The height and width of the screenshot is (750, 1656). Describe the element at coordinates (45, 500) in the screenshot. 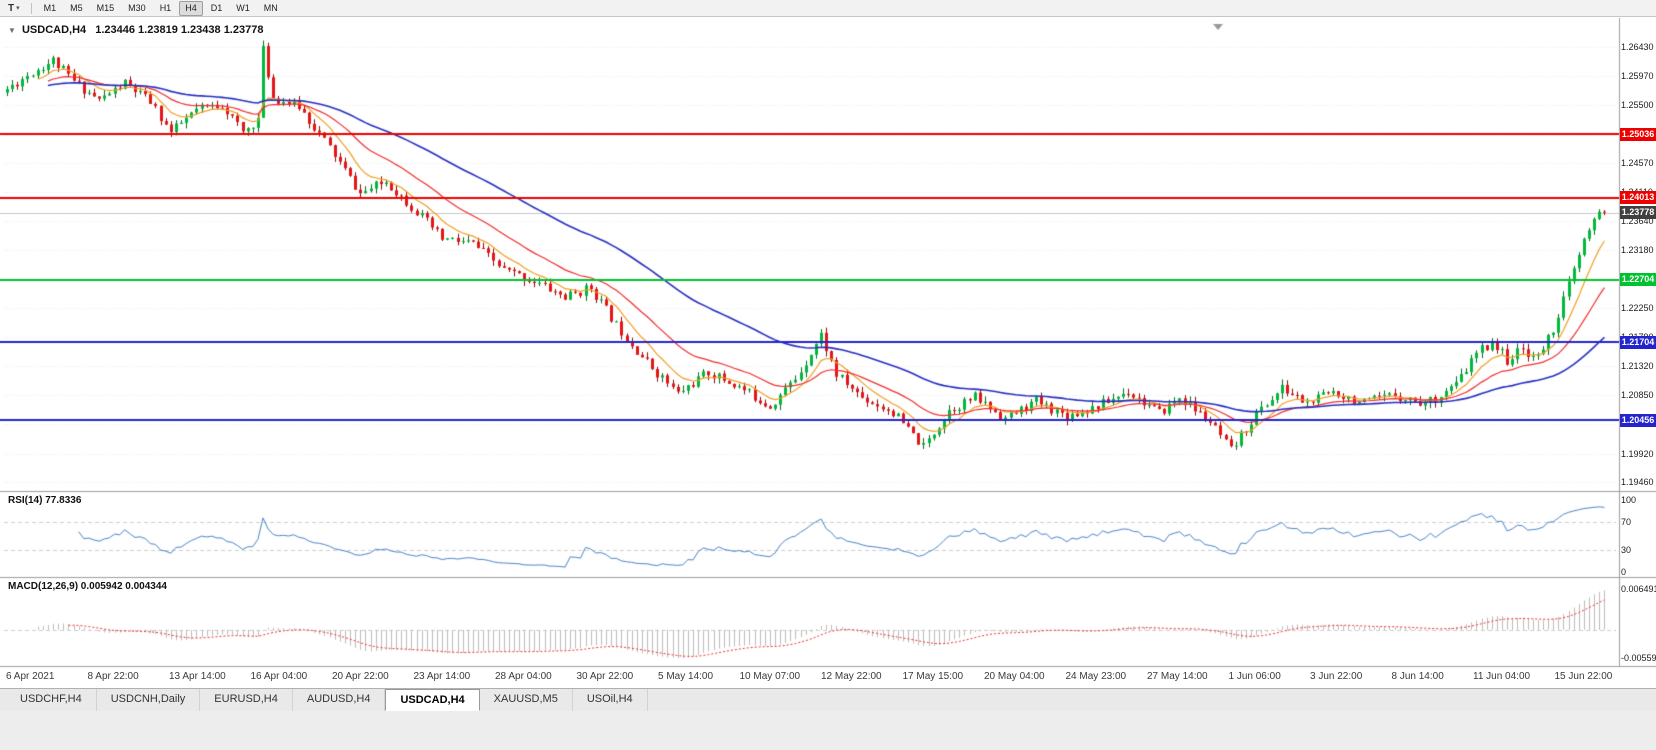

I see `rsi-indicator-label: RSI(14) 77.8336` at that location.